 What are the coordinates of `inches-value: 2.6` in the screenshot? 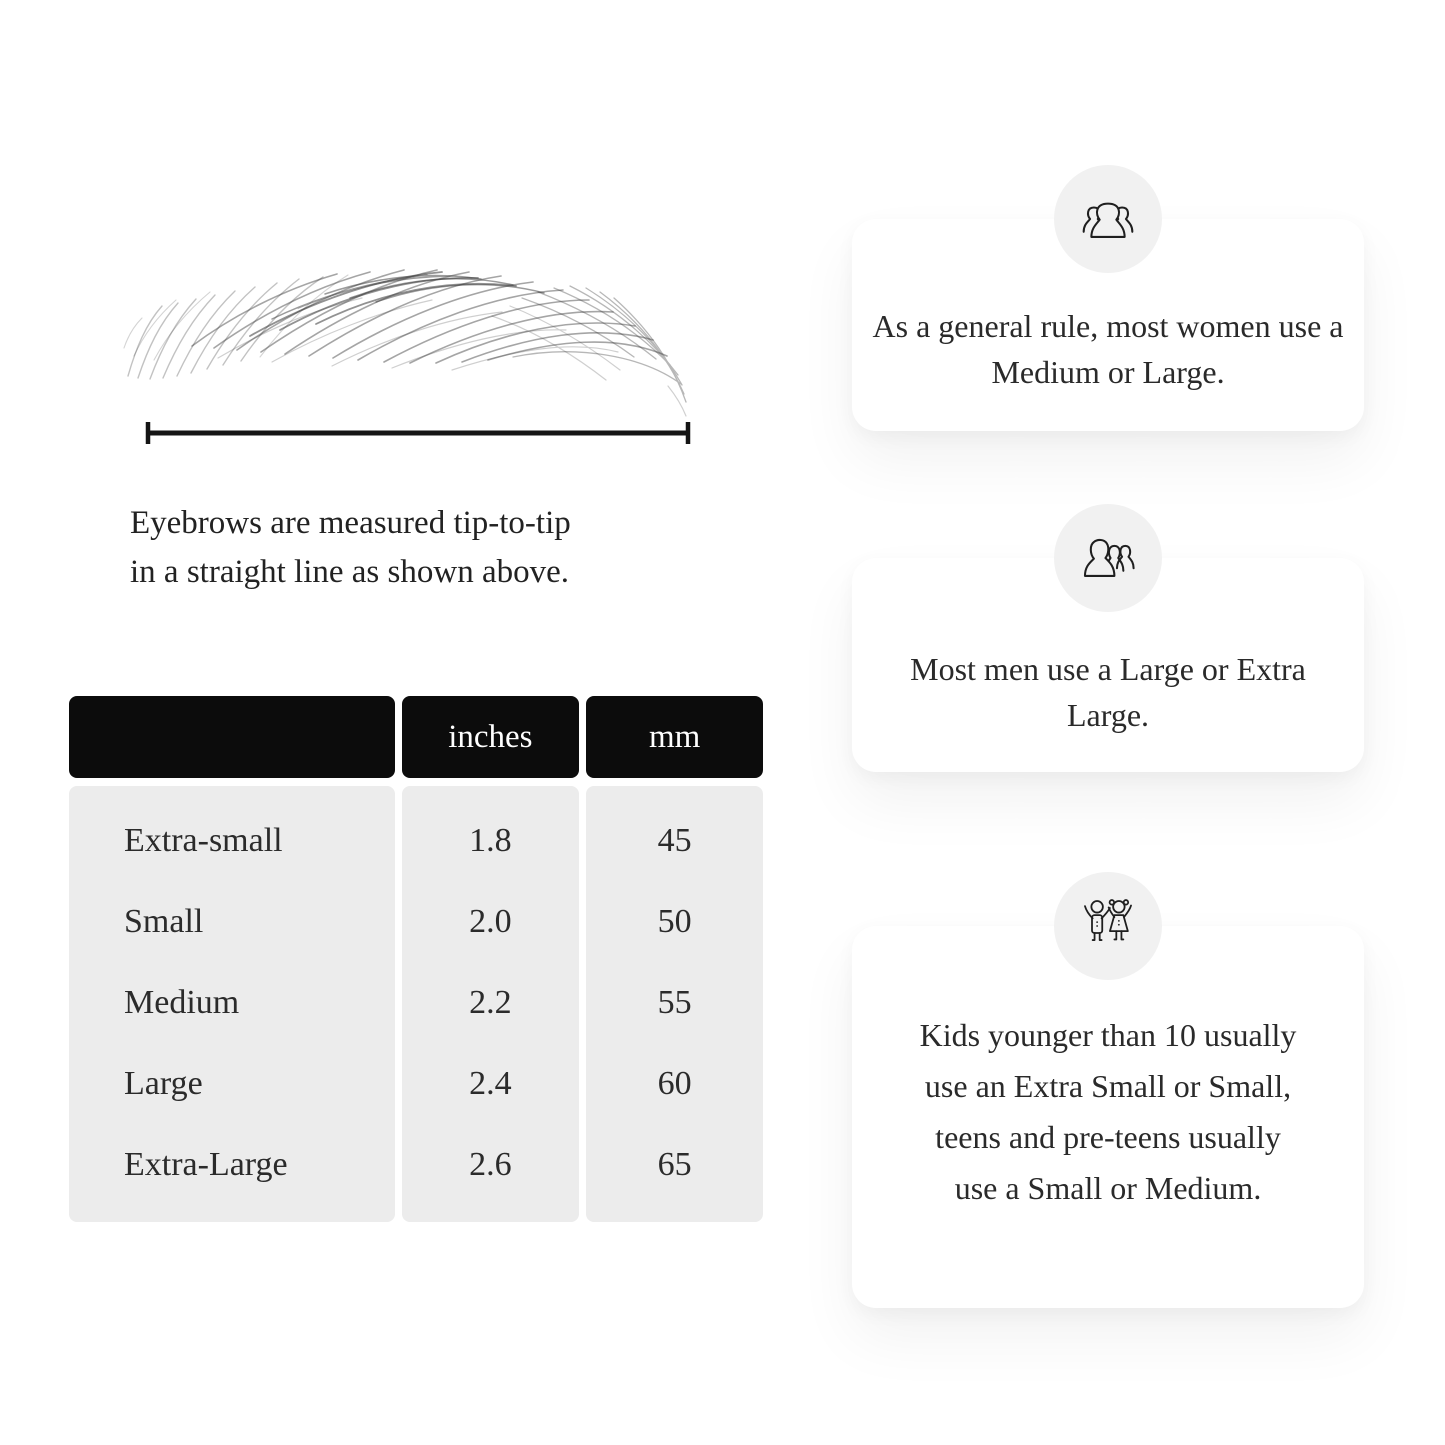 It's located at (490, 1164).